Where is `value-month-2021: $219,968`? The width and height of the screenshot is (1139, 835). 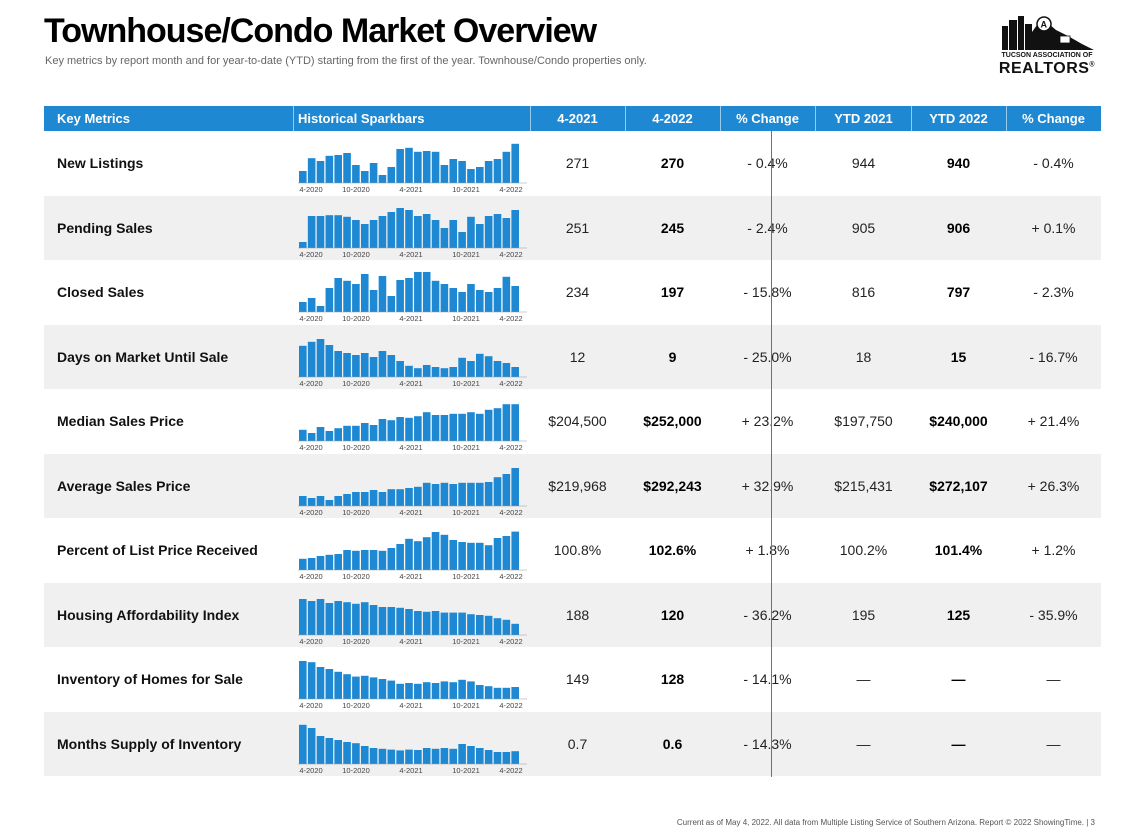 value-month-2021: $219,968 is located at coordinates (577, 485).